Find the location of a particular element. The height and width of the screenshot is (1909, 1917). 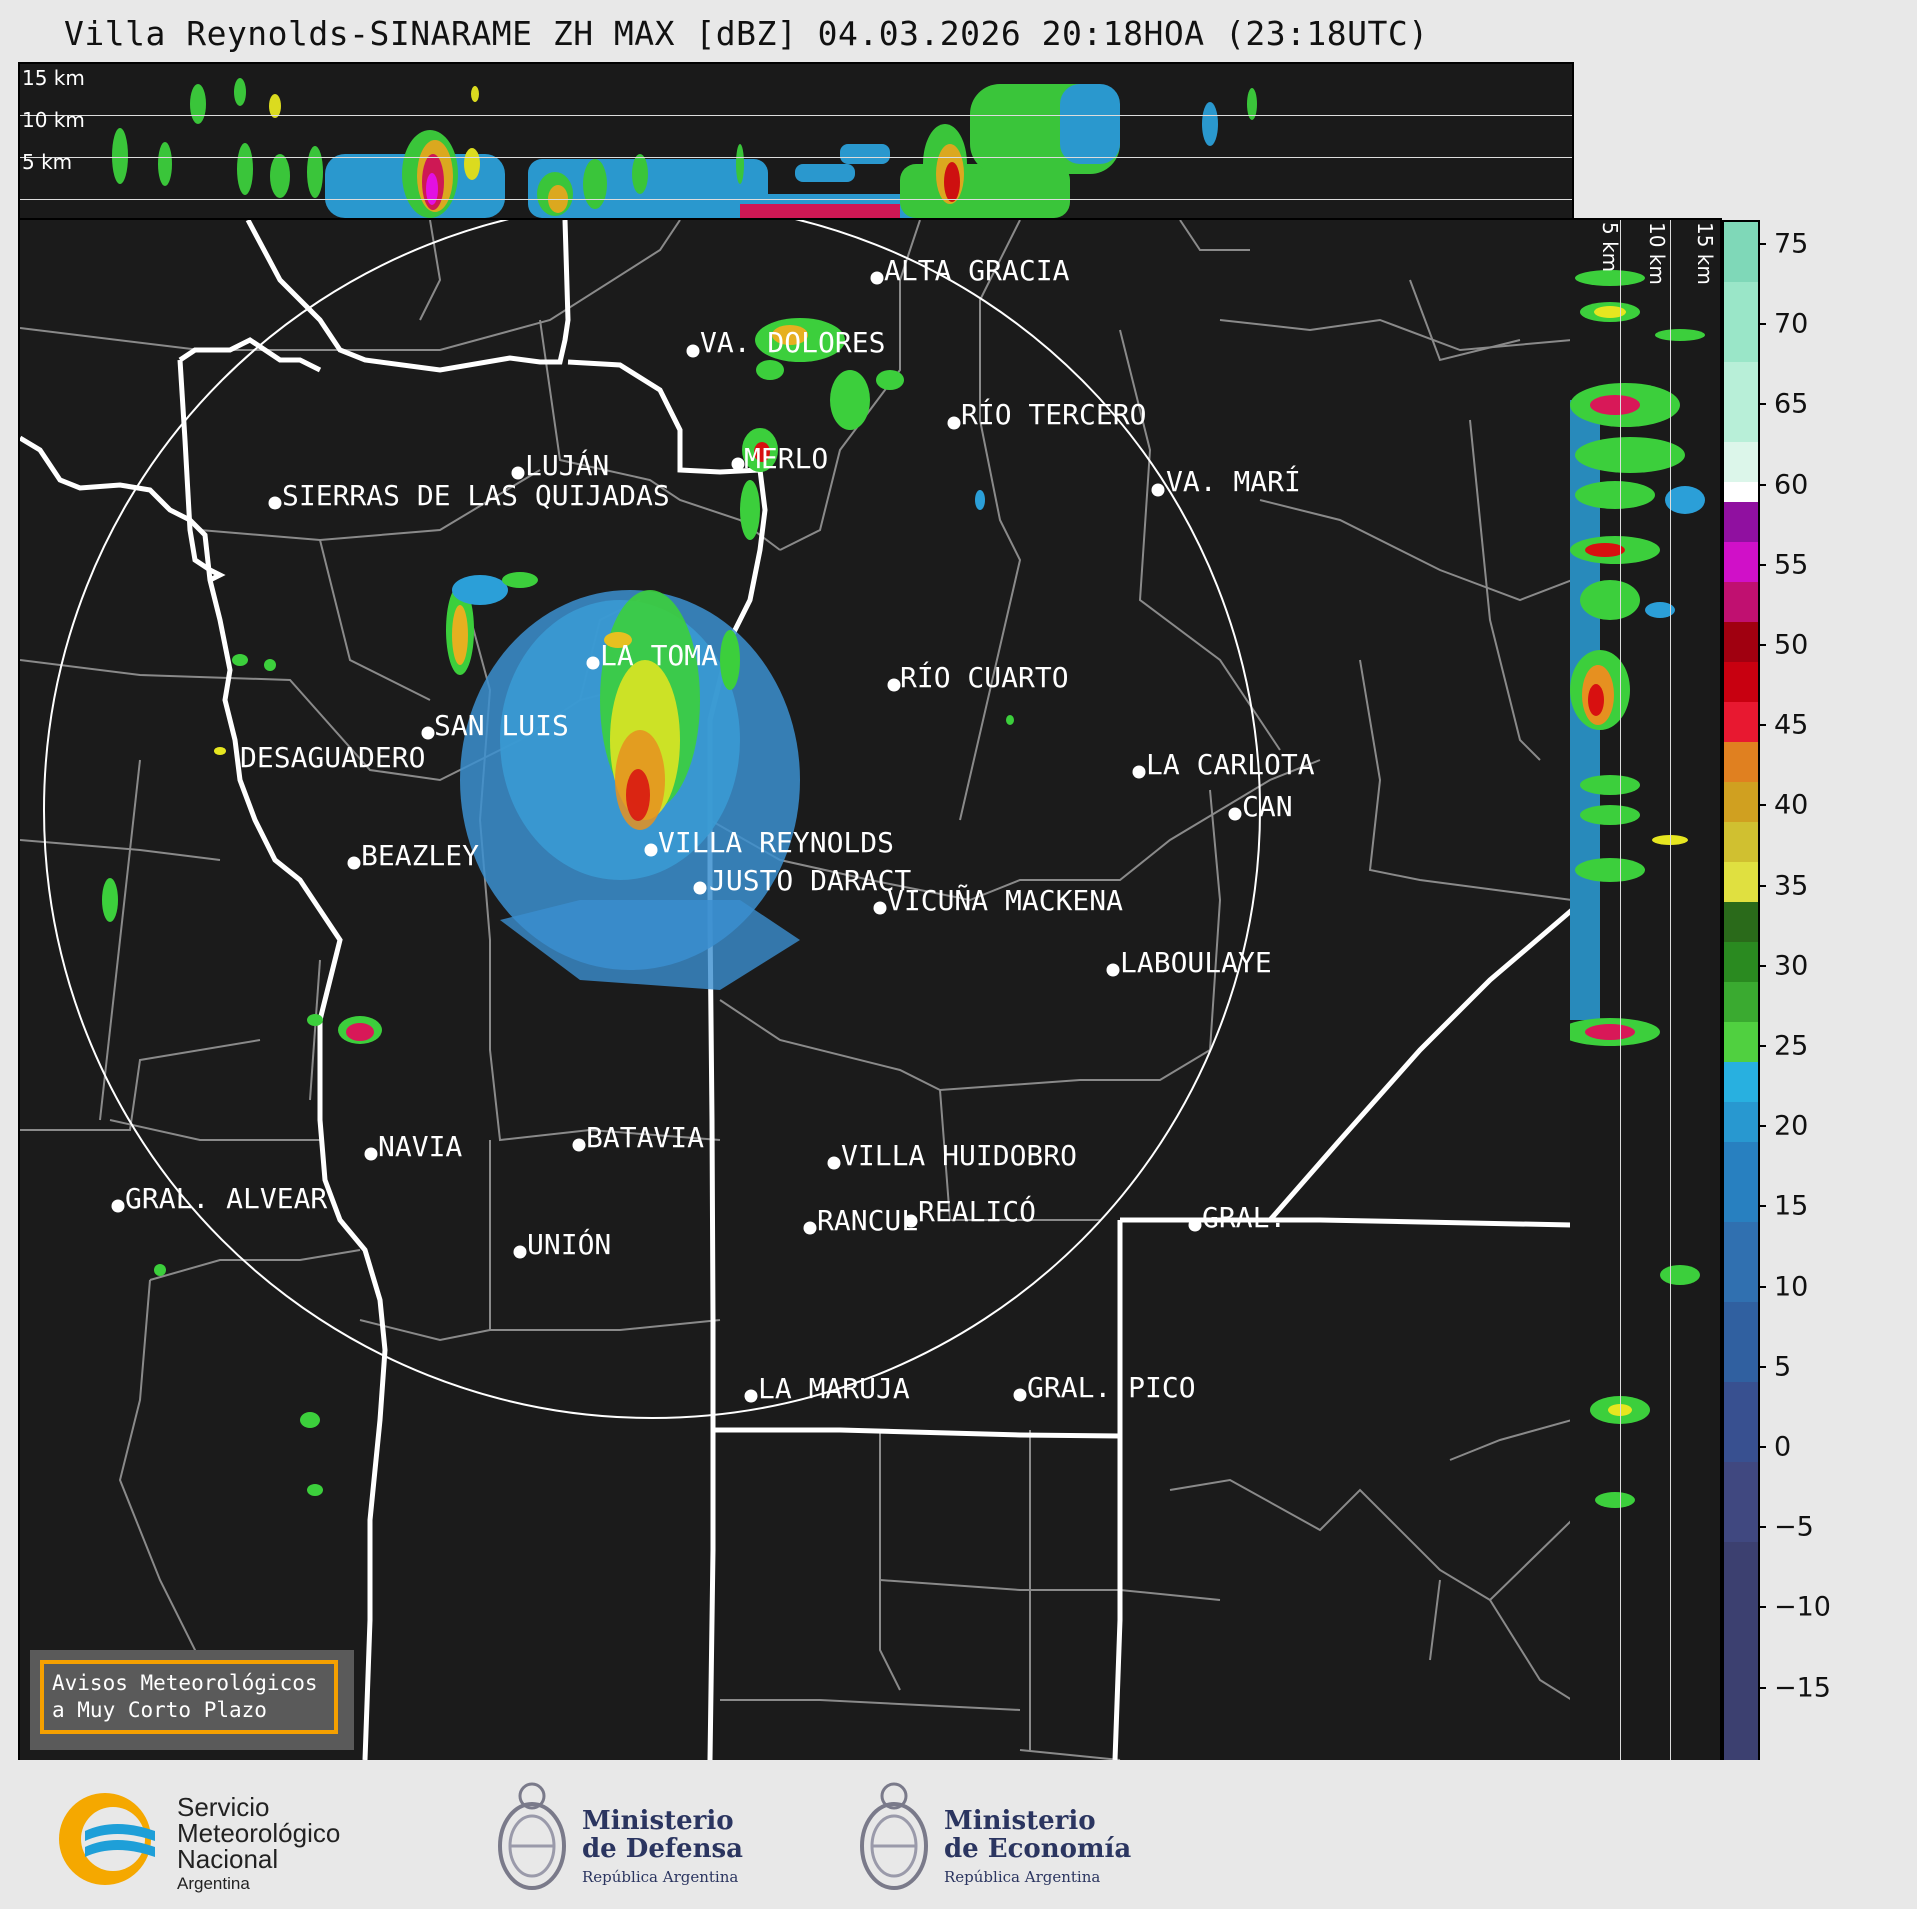

economia-line2: de Economía is located at coordinates (1038, 1849).